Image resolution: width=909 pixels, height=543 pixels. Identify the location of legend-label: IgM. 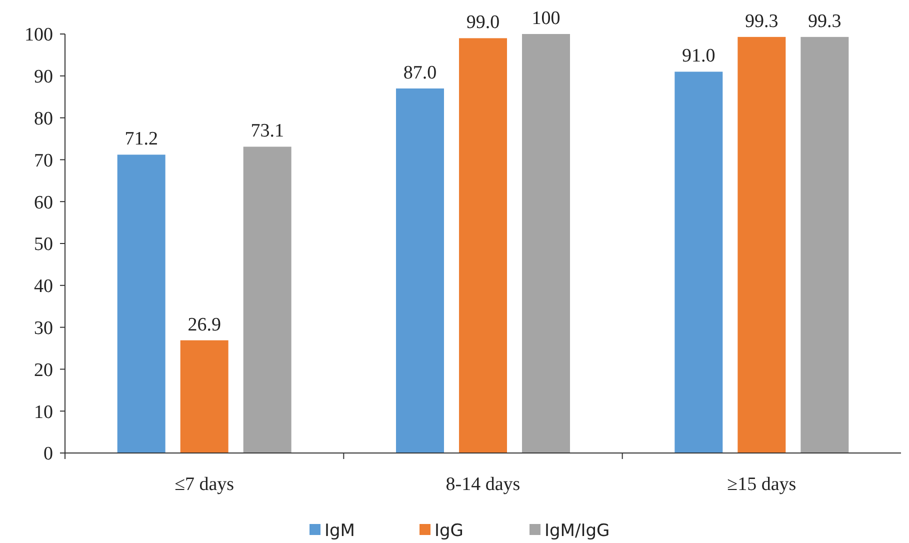
(339, 530).